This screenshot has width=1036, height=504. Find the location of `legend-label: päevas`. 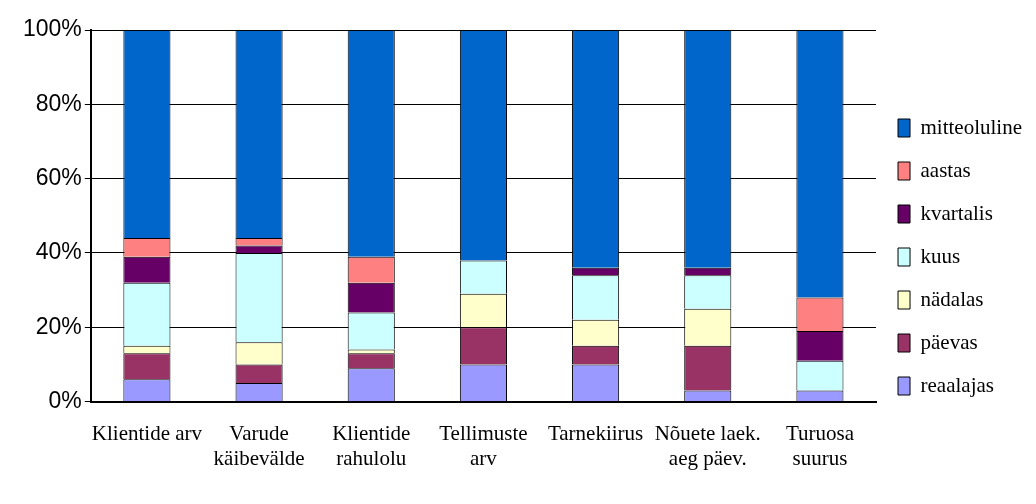

legend-label: päevas is located at coordinates (949, 341).